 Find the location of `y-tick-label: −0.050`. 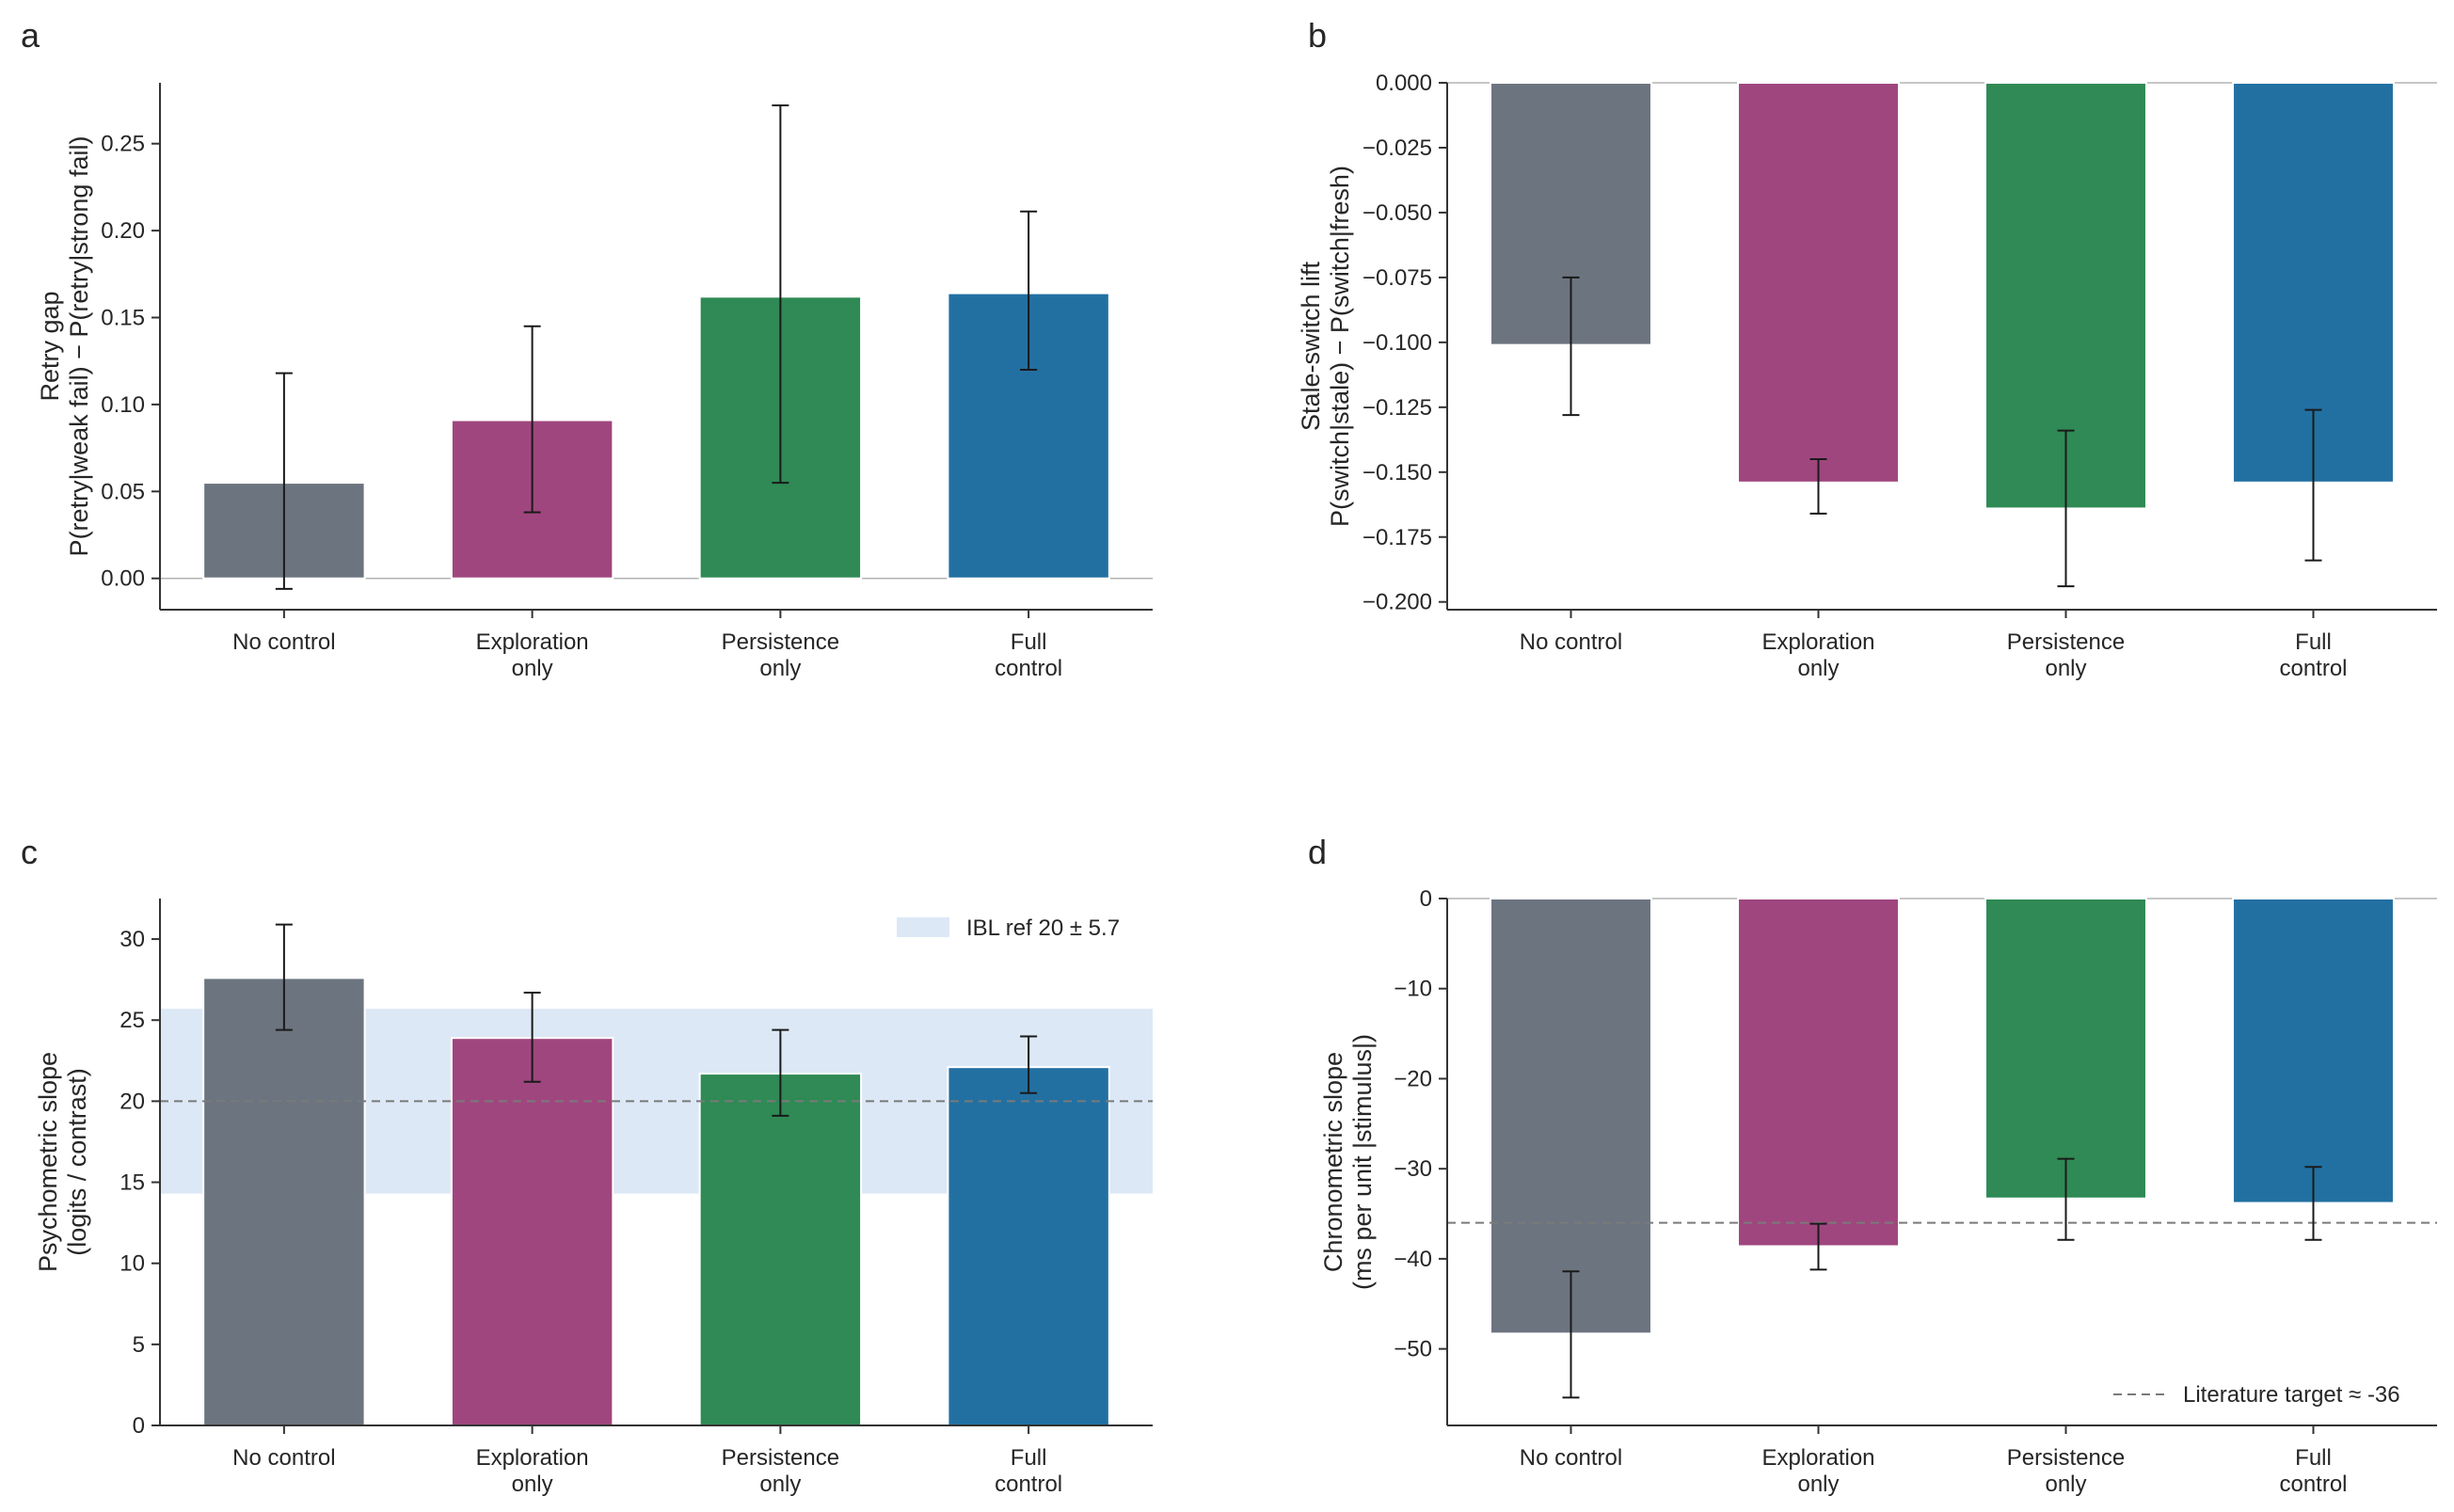

y-tick-label: −0.050 is located at coordinates (1397, 213).